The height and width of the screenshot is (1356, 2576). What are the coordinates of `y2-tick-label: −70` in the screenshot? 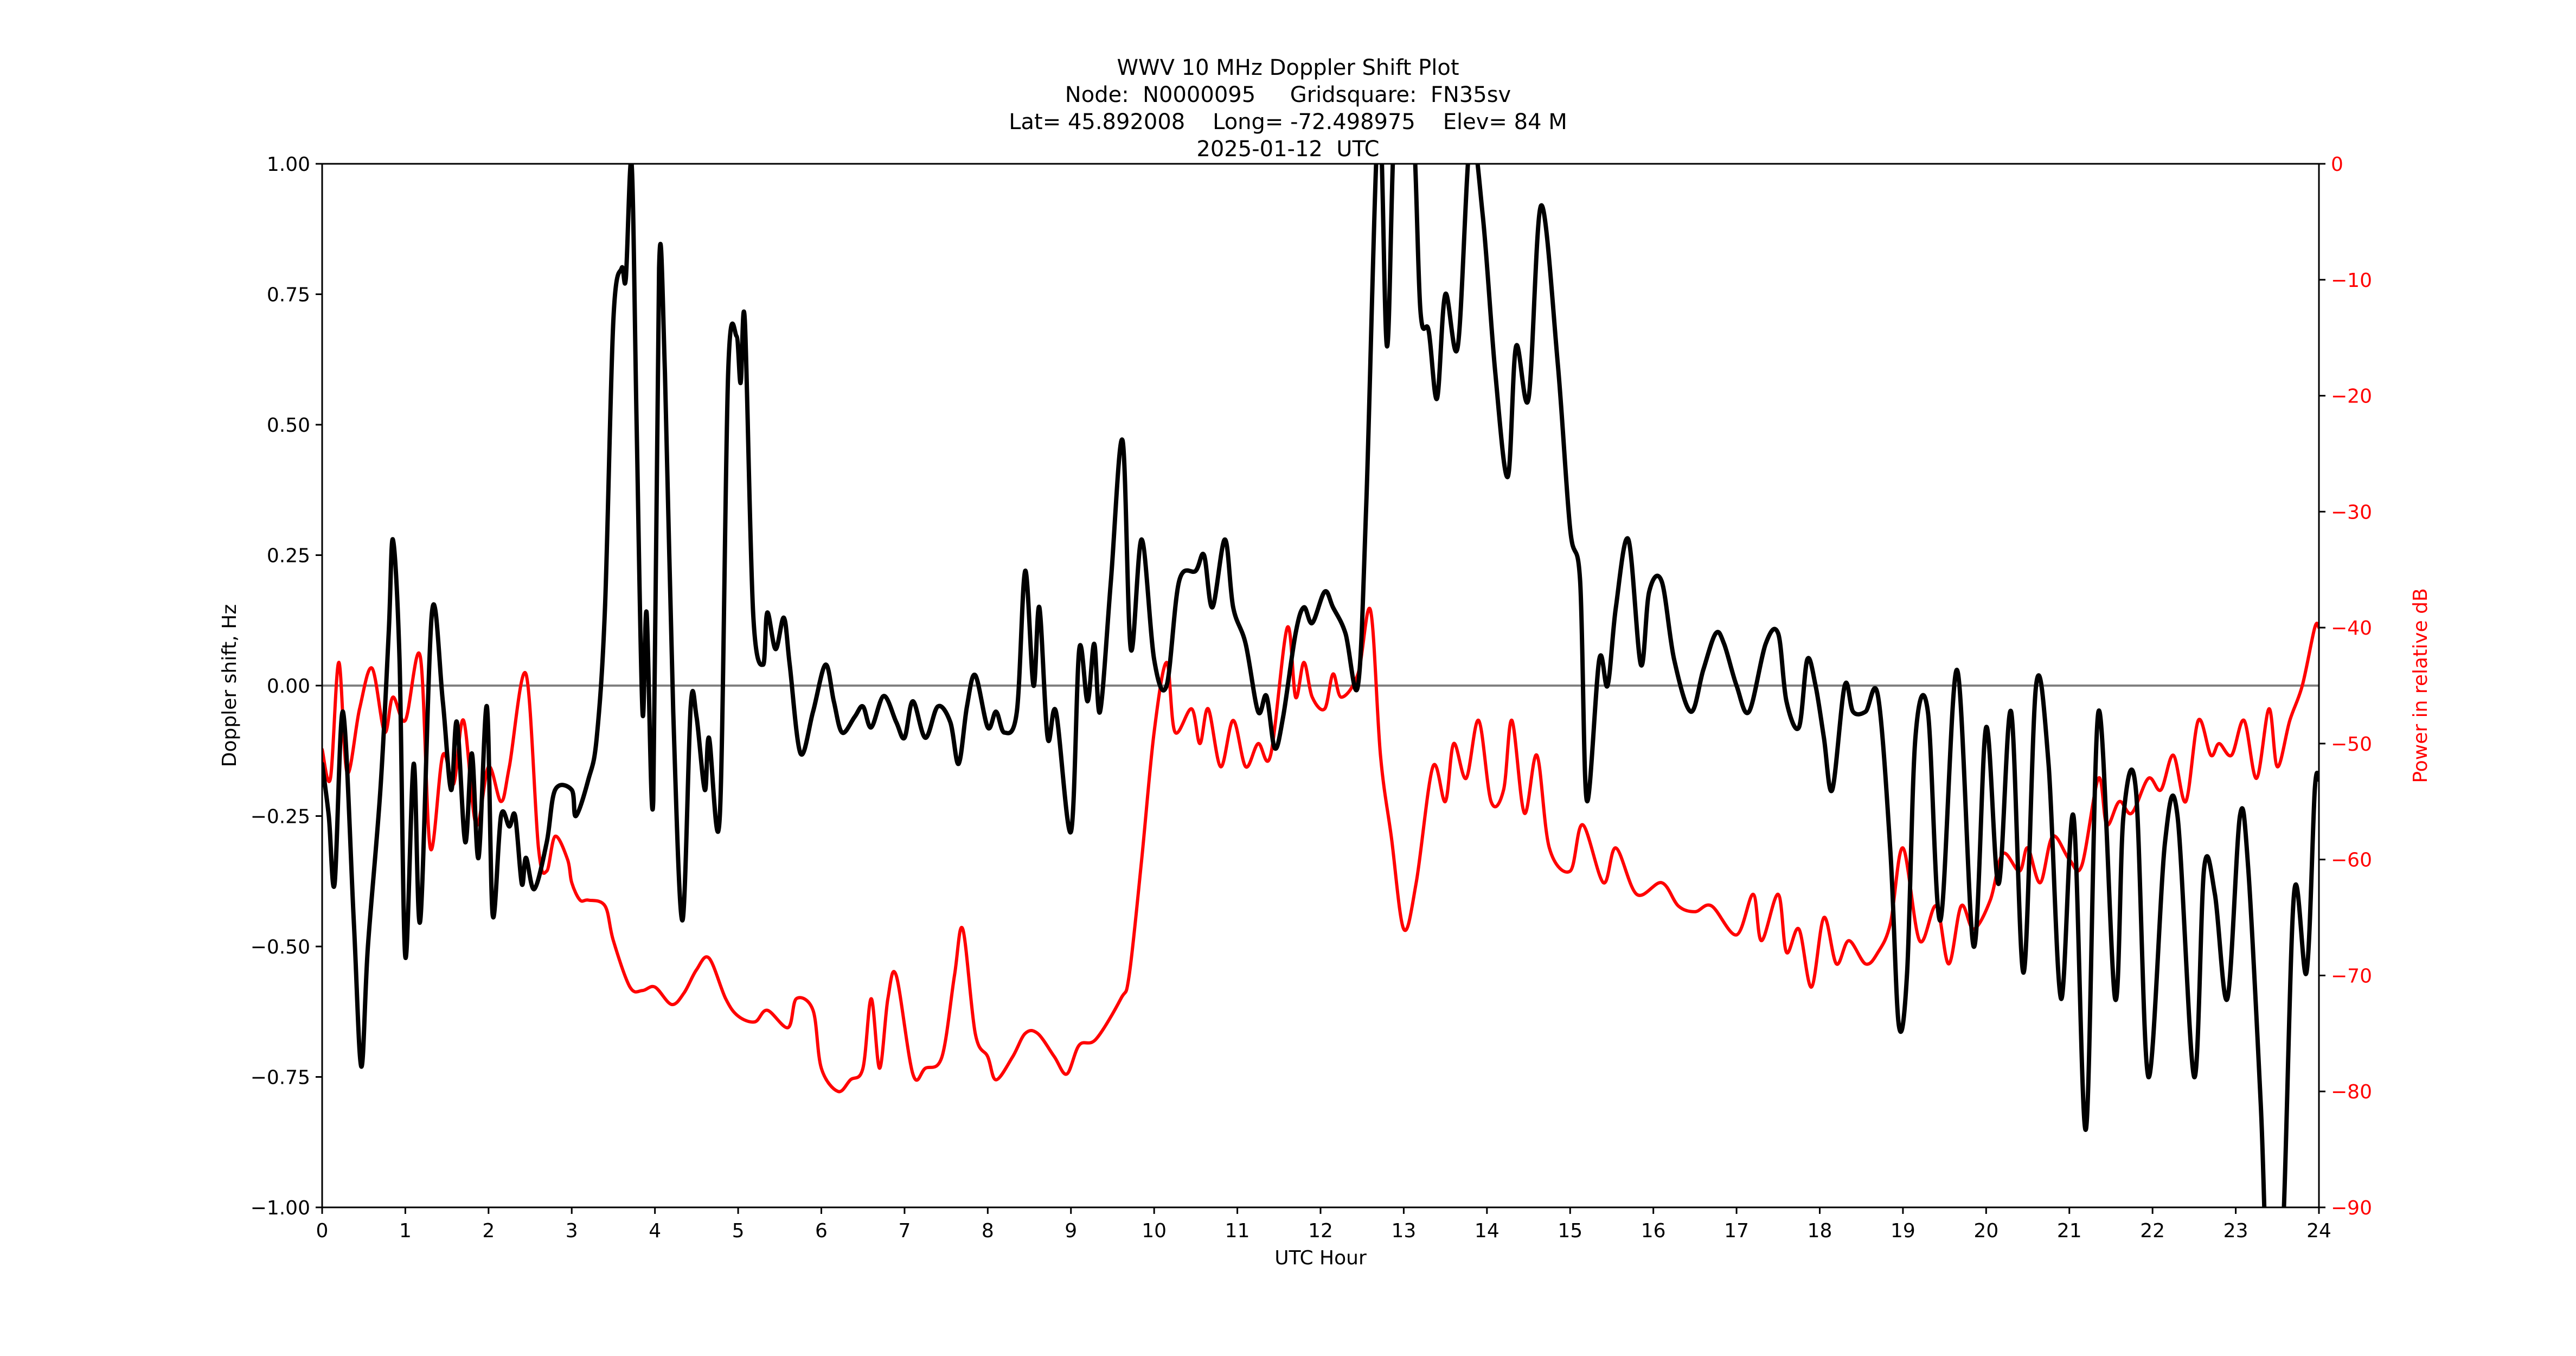 It's located at (2351, 976).